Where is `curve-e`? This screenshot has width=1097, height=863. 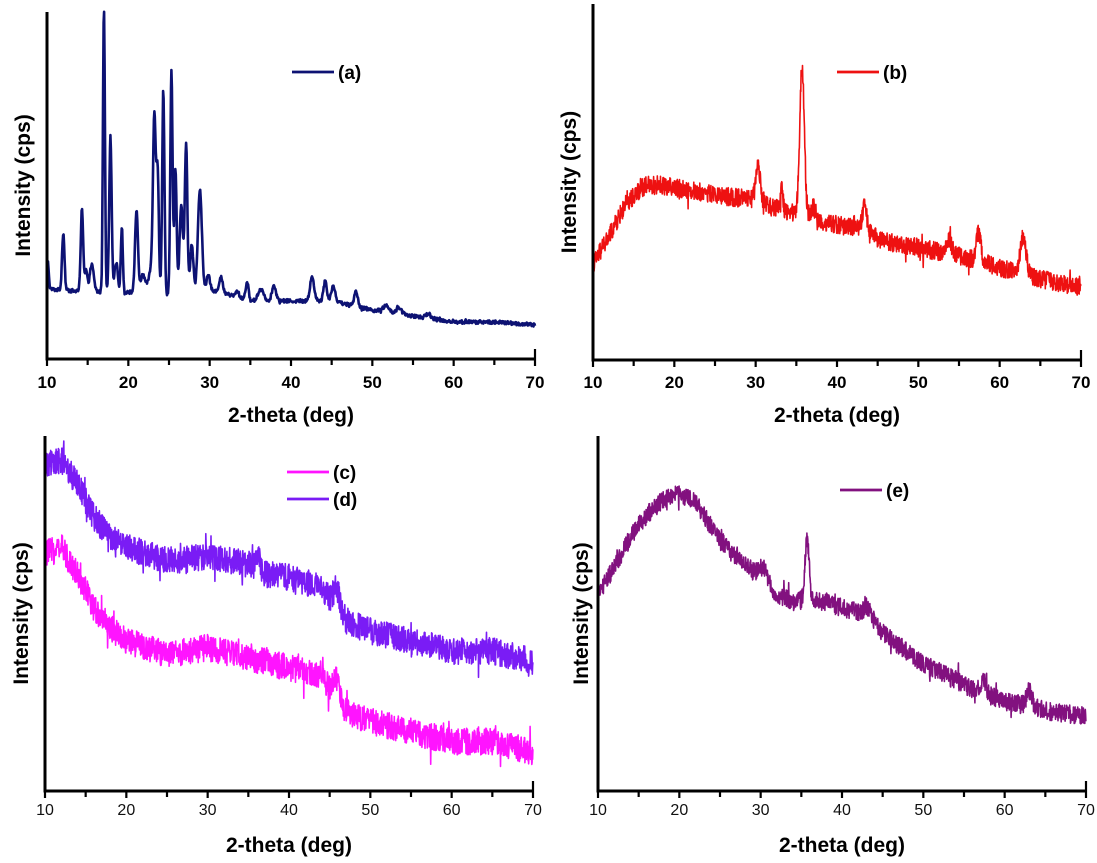 curve-e is located at coordinates (842, 605).